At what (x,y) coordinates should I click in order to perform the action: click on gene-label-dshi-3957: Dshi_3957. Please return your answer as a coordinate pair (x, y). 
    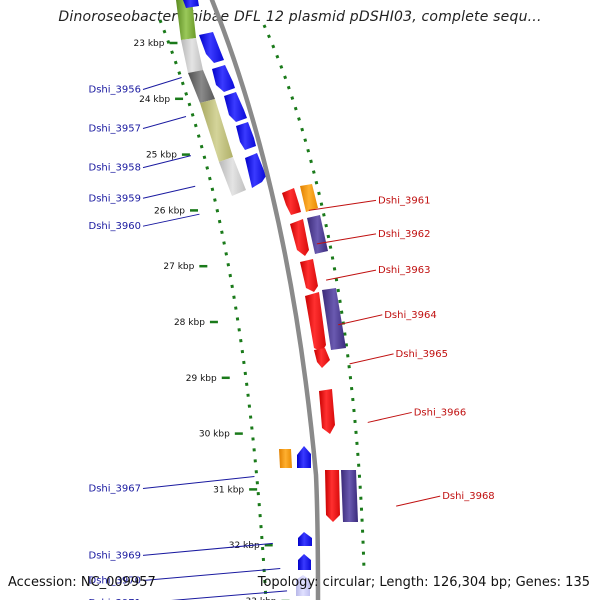
    Looking at the image, I should click on (115, 129).